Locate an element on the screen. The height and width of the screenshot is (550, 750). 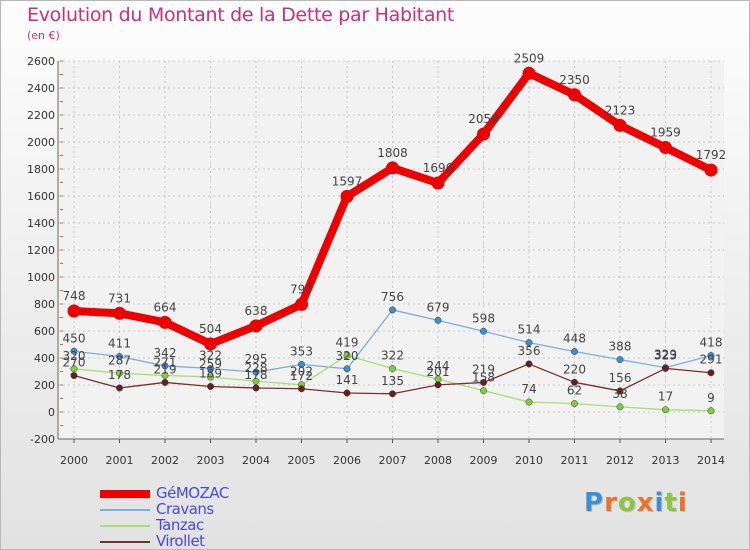
data-label: 287 is located at coordinates (119, 360).